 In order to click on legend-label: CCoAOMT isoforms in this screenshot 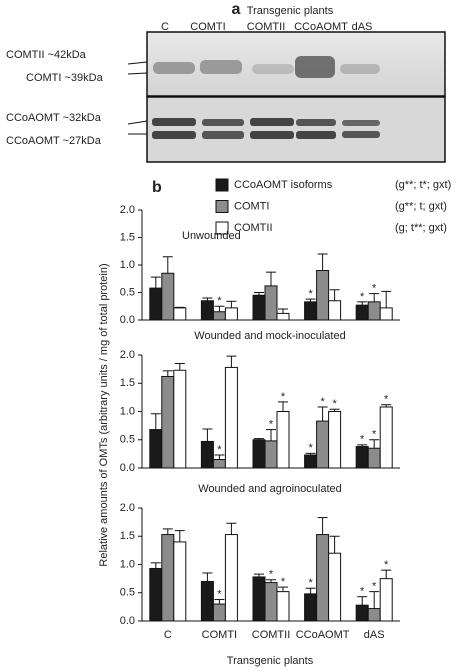, I will do `click(283, 185)`.